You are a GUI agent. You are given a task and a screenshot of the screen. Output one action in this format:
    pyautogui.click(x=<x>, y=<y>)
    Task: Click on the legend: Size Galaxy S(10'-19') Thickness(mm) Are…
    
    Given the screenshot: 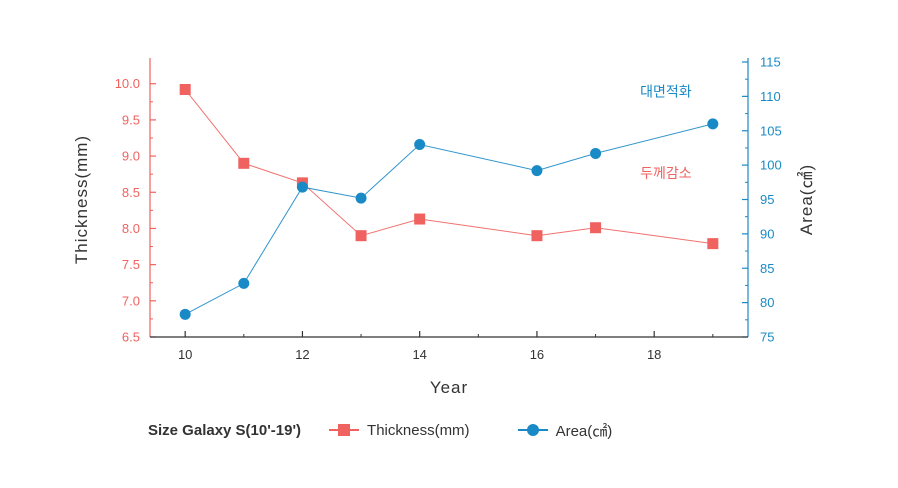 What is the action you would take?
    pyautogui.click(x=404, y=430)
    